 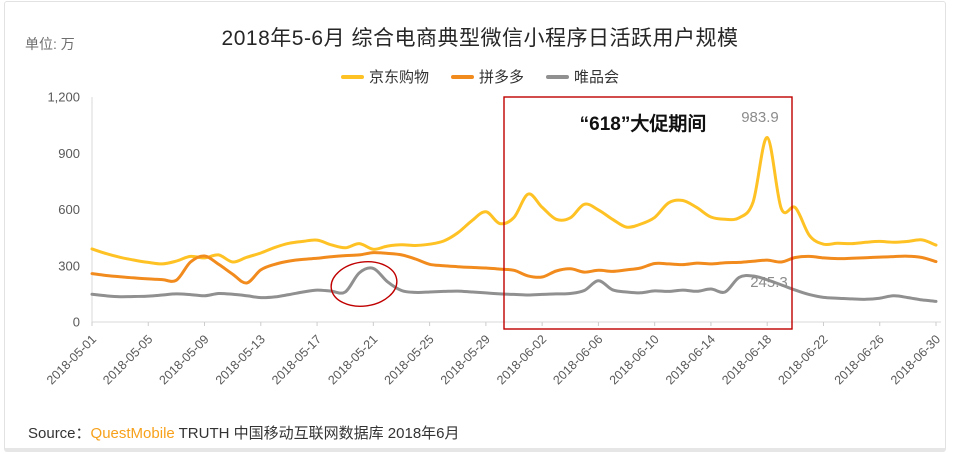 What do you see at coordinates (364, 284) in the screenshot?
I see `vip-spike-ellipse` at bounding box center [364, 284].